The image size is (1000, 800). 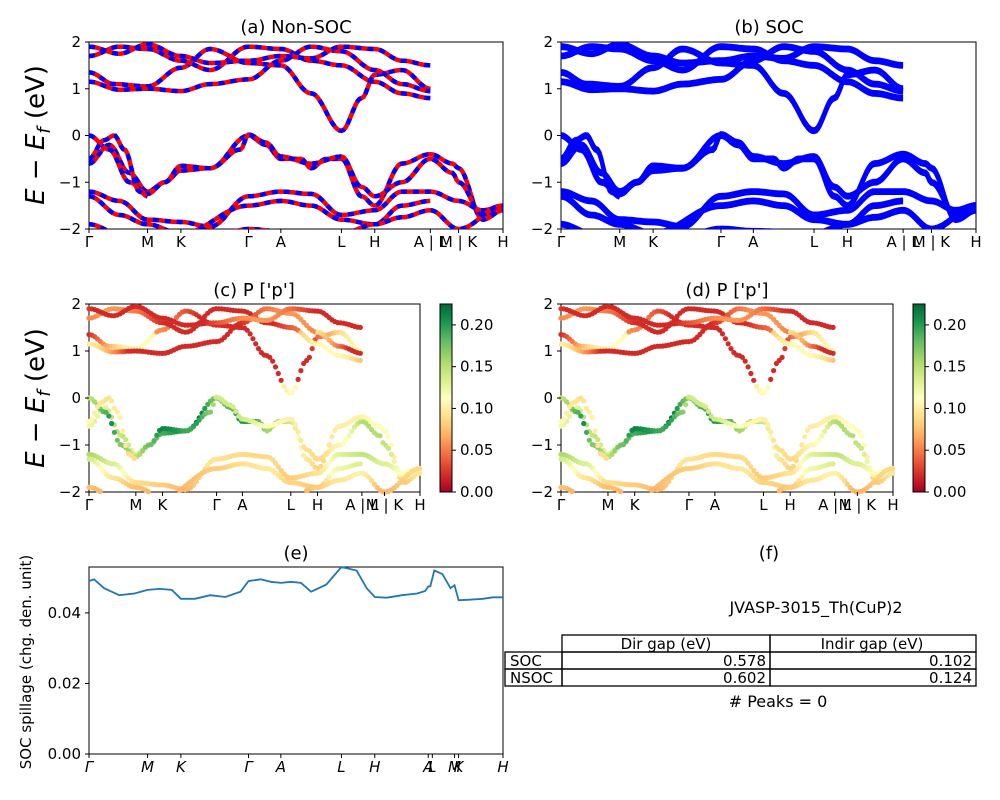 I want to click on x-tick-label: L, so click(x=341, y=767).